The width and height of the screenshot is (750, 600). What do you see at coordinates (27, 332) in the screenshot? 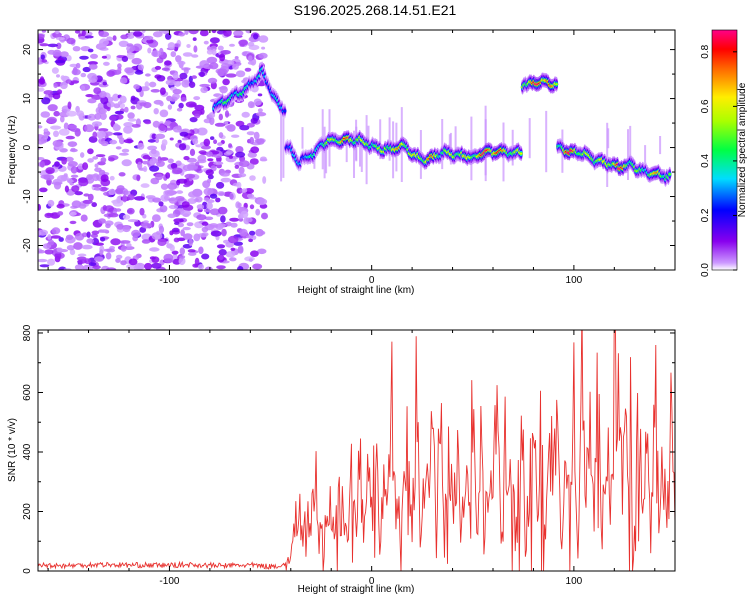
I see `y-tick-label: 800` at bounding box center [27, 332].